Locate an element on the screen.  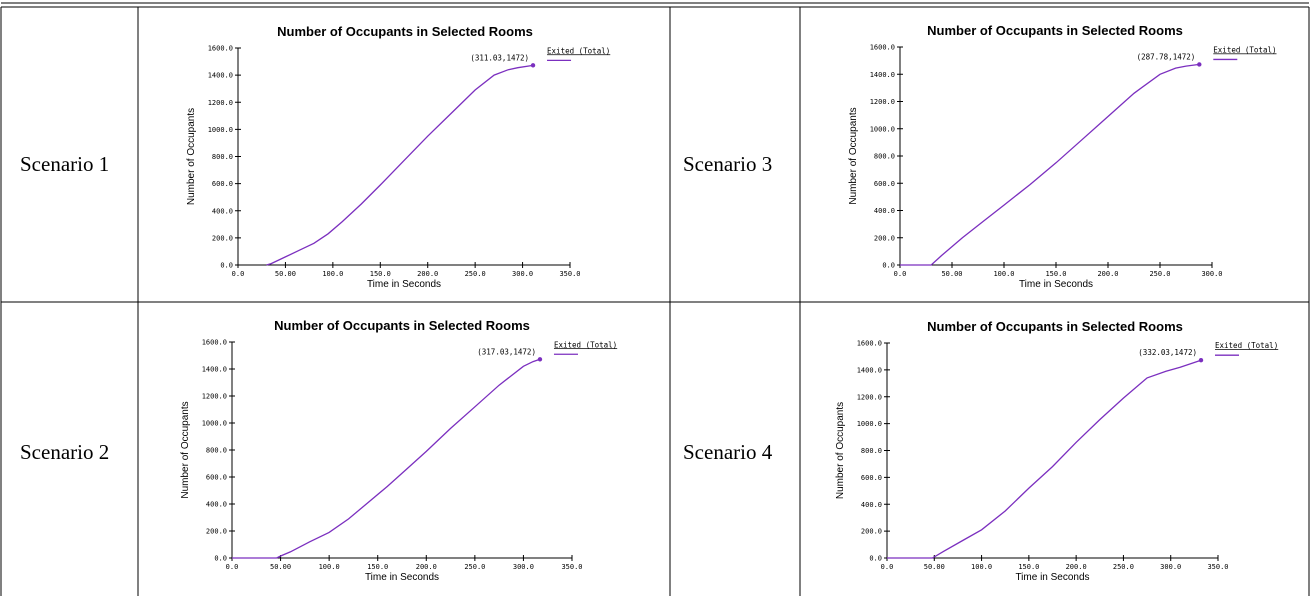
scenario-3-label: Scenario 3 is located at coordinates (728, 164).